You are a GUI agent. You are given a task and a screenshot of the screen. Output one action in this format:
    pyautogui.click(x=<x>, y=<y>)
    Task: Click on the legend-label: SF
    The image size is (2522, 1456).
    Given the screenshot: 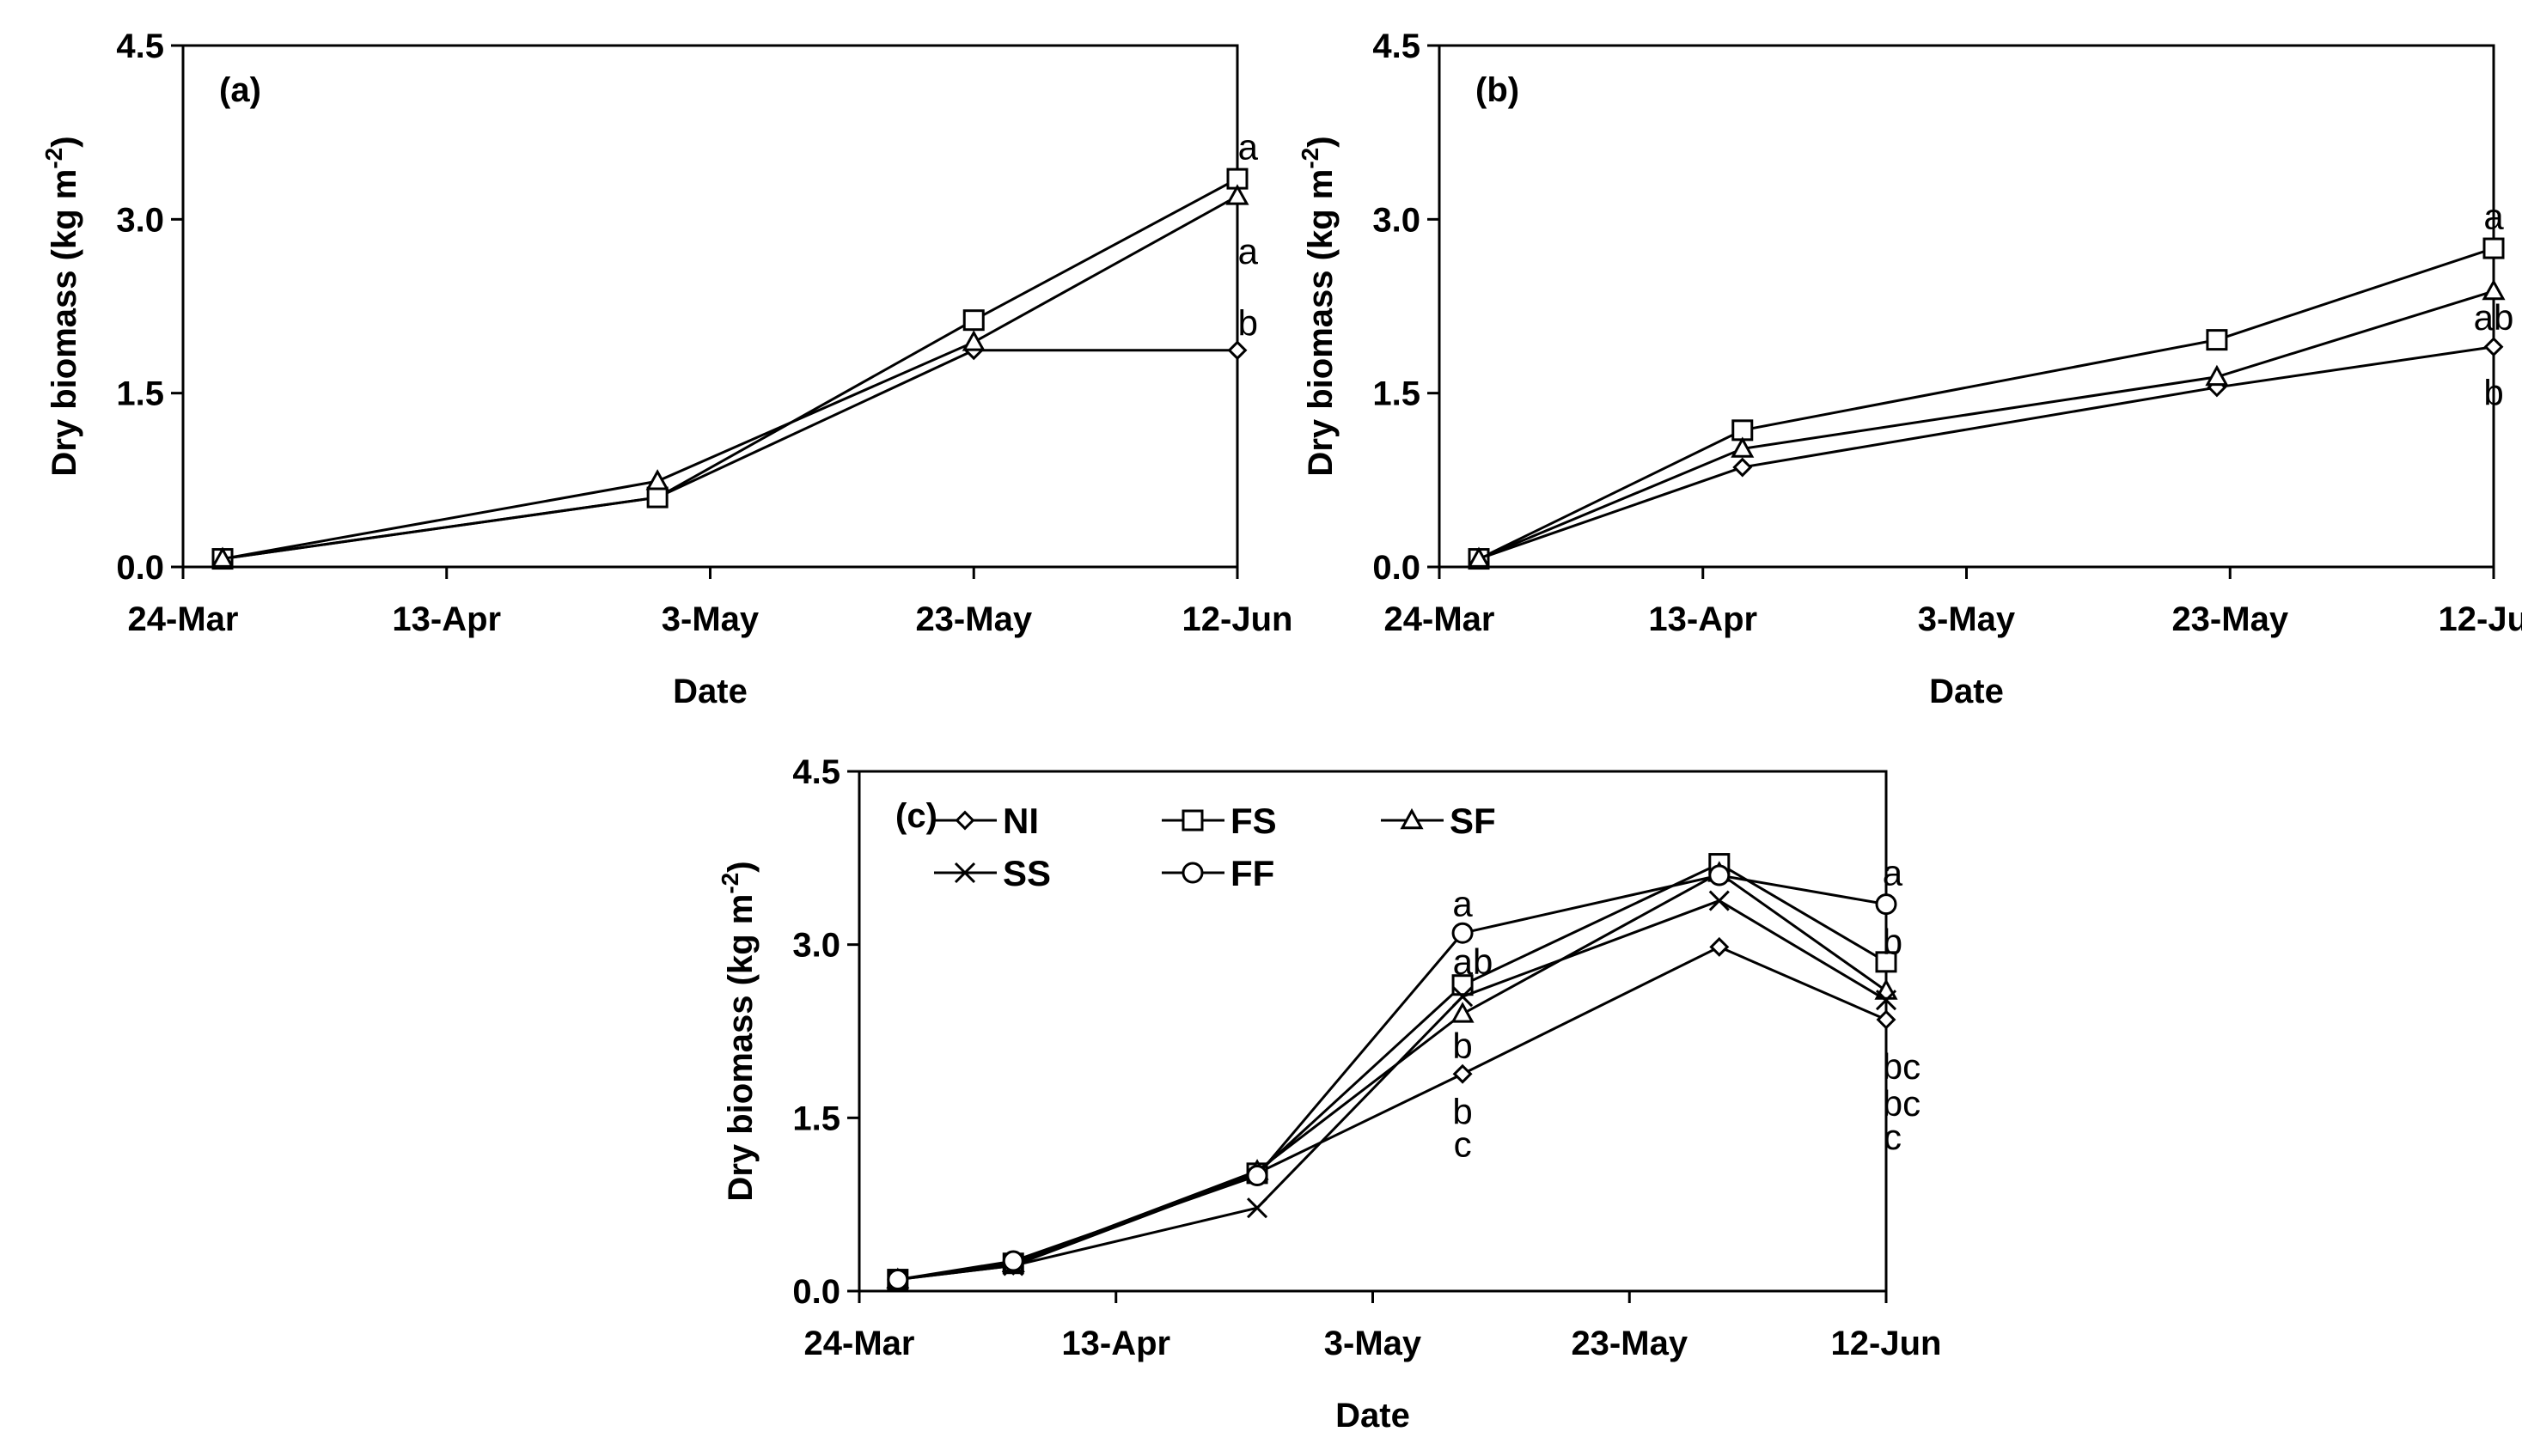 What is the action you would take?
    pyautogui.click(x=1473, y=821)
    